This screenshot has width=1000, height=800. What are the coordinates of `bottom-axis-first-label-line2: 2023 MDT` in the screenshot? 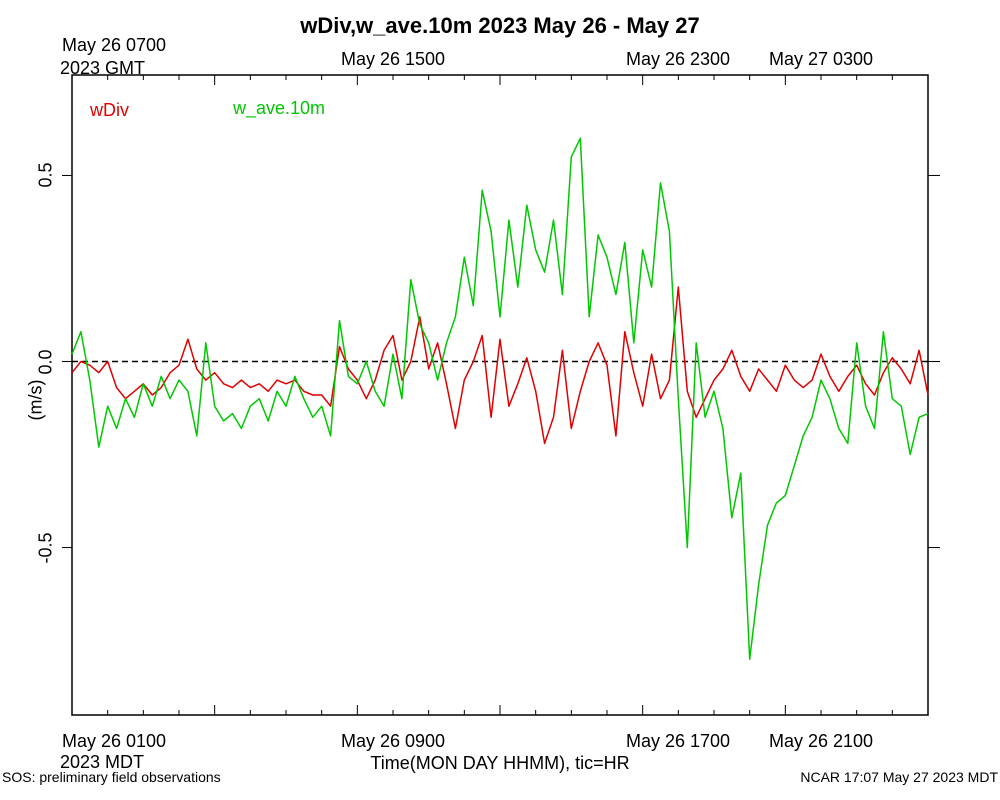 It's located at (102, 762).